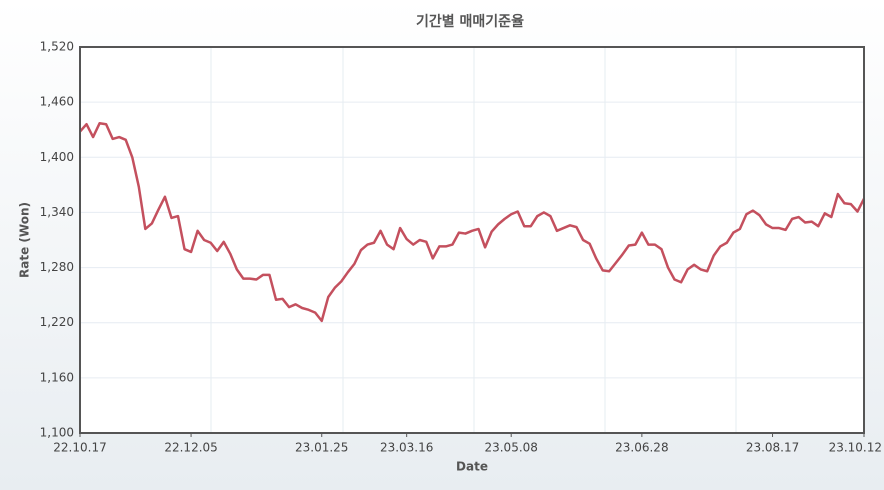 This screenshot has width=884, height=490. What do you see at coordinates (472, 467) in the screenshot?
I see `x-axis-title: Date` at bounding box center [472, 467].